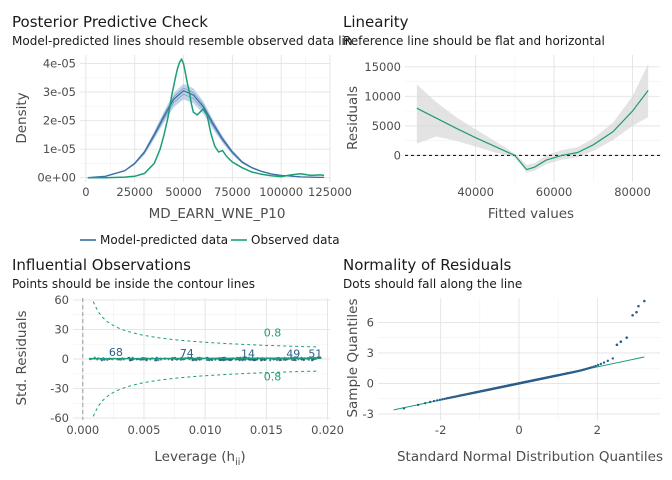 This screenshot has width=672, height=480. I want to click on ppc-legend: Model-predicted data Observed data, so click(210, 240).